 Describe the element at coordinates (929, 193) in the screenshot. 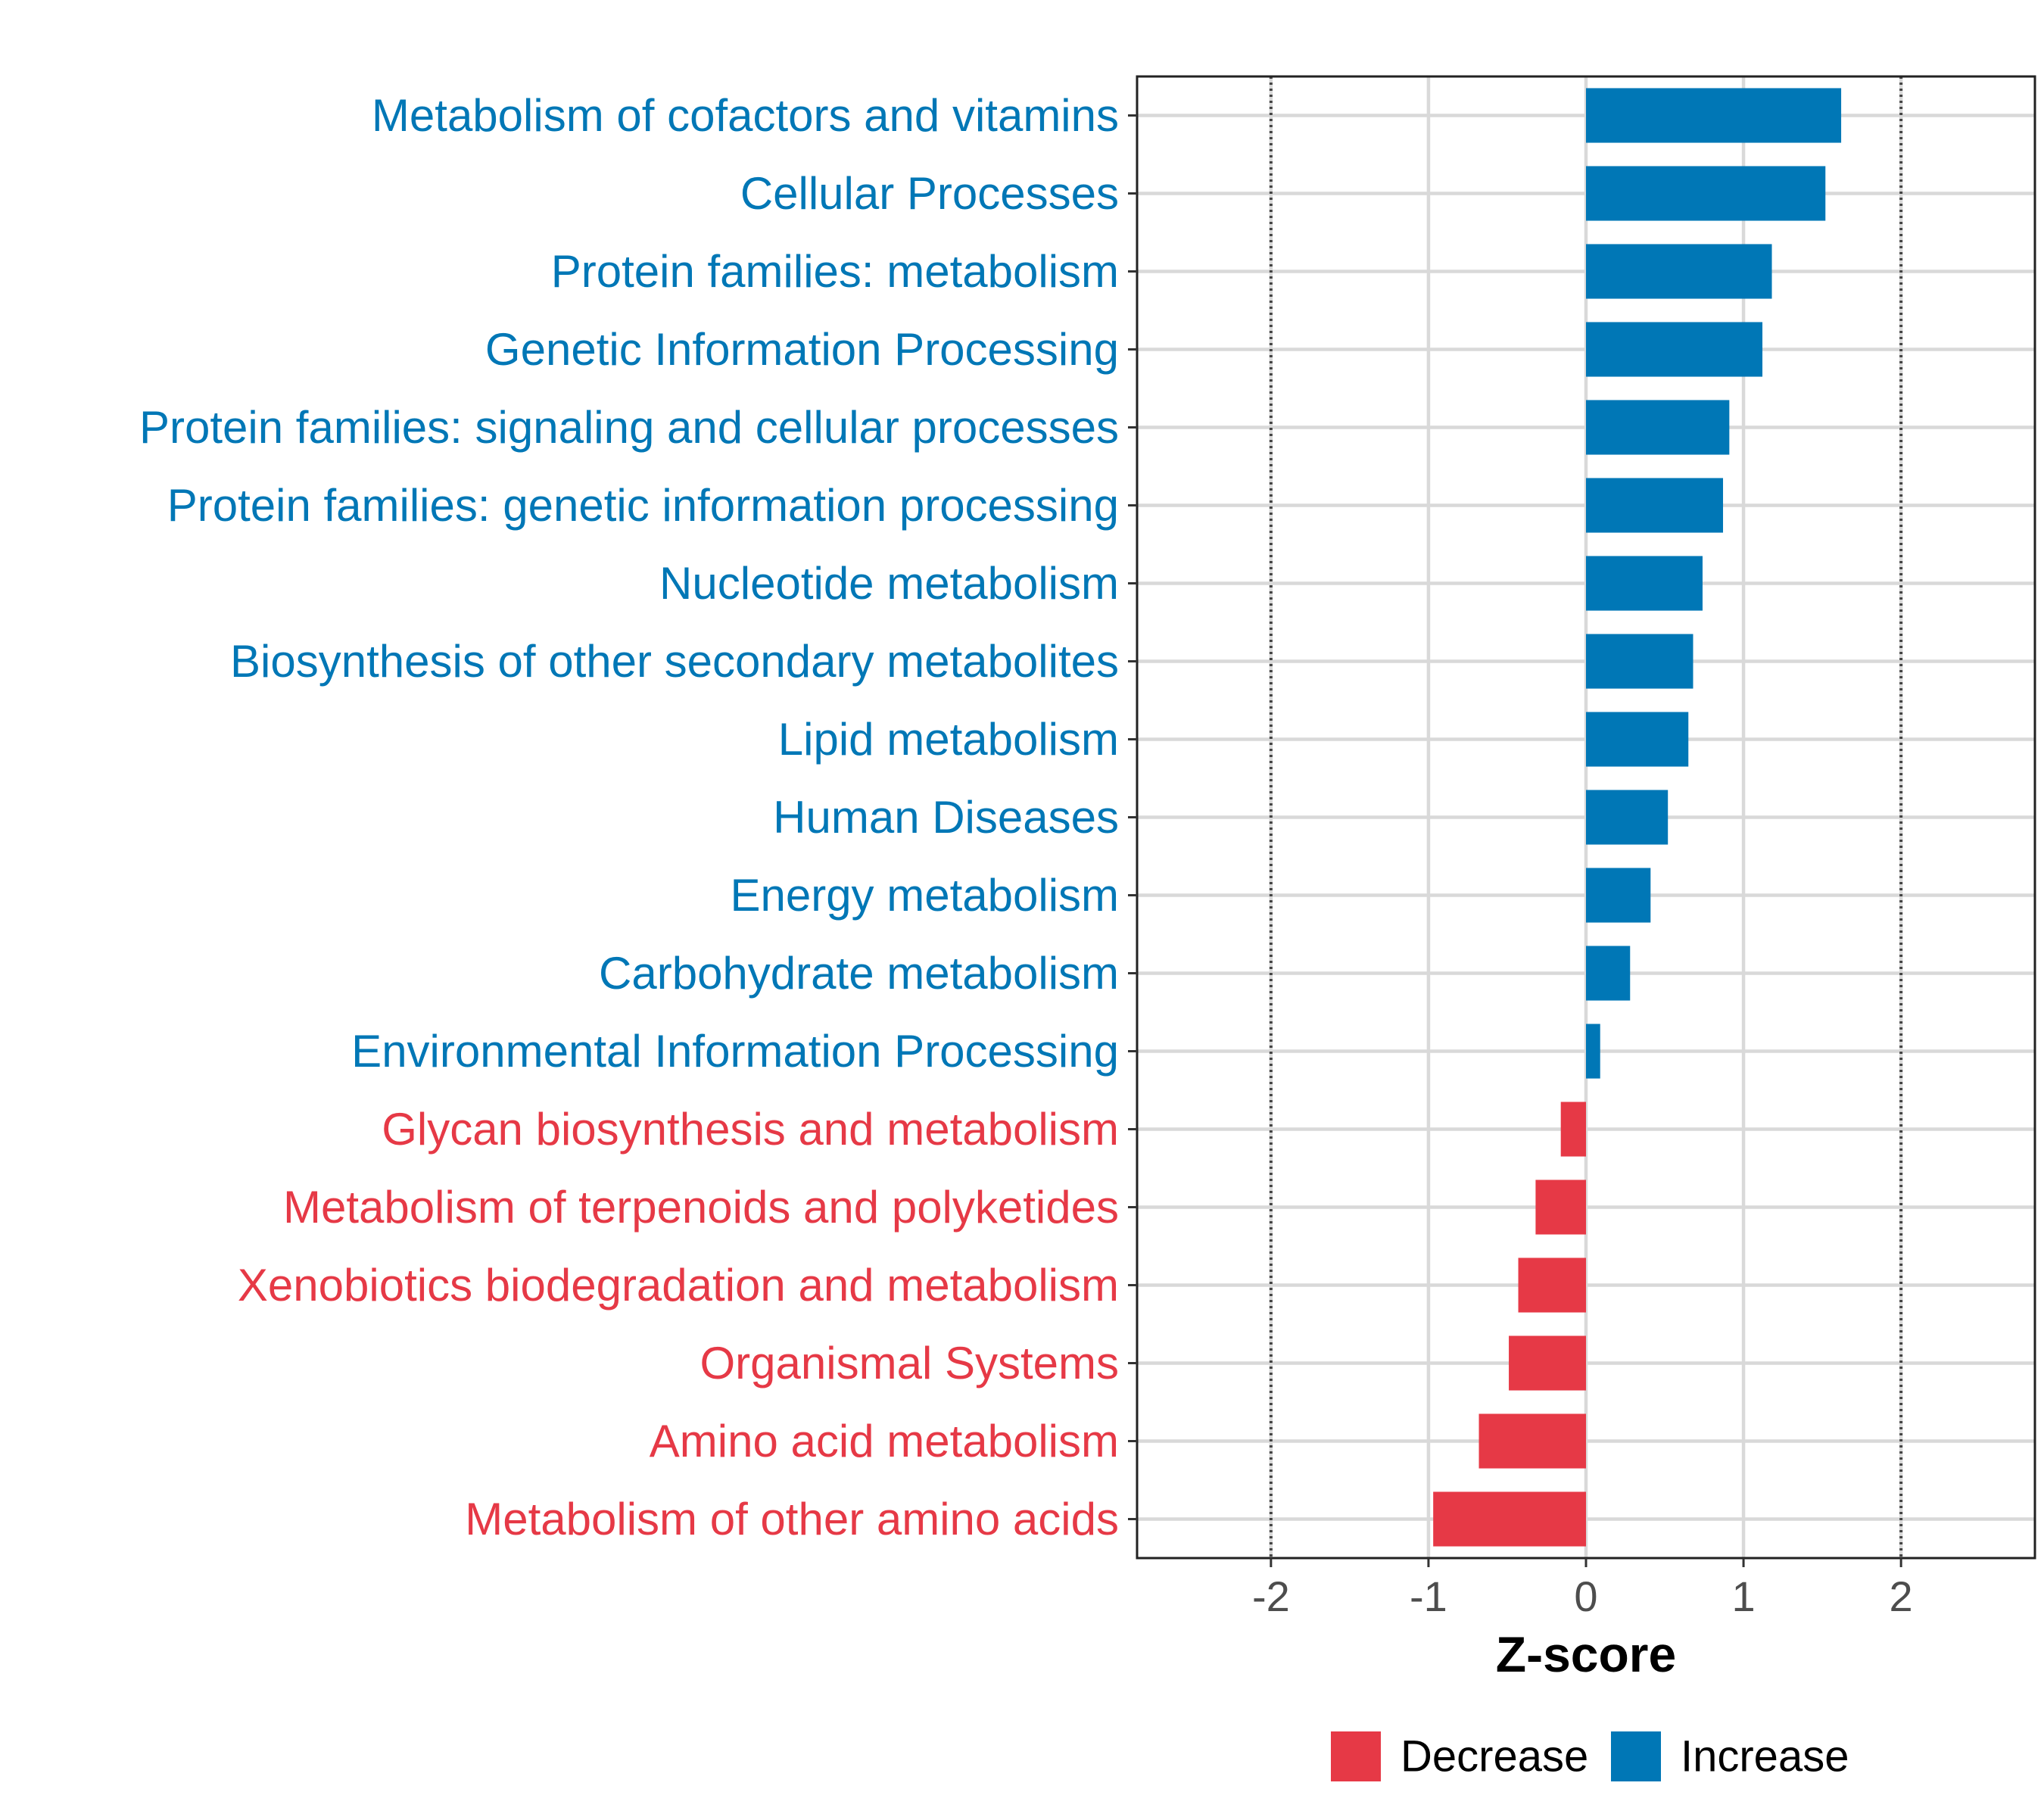

I see `category-label: Cellular Processes` at that location.